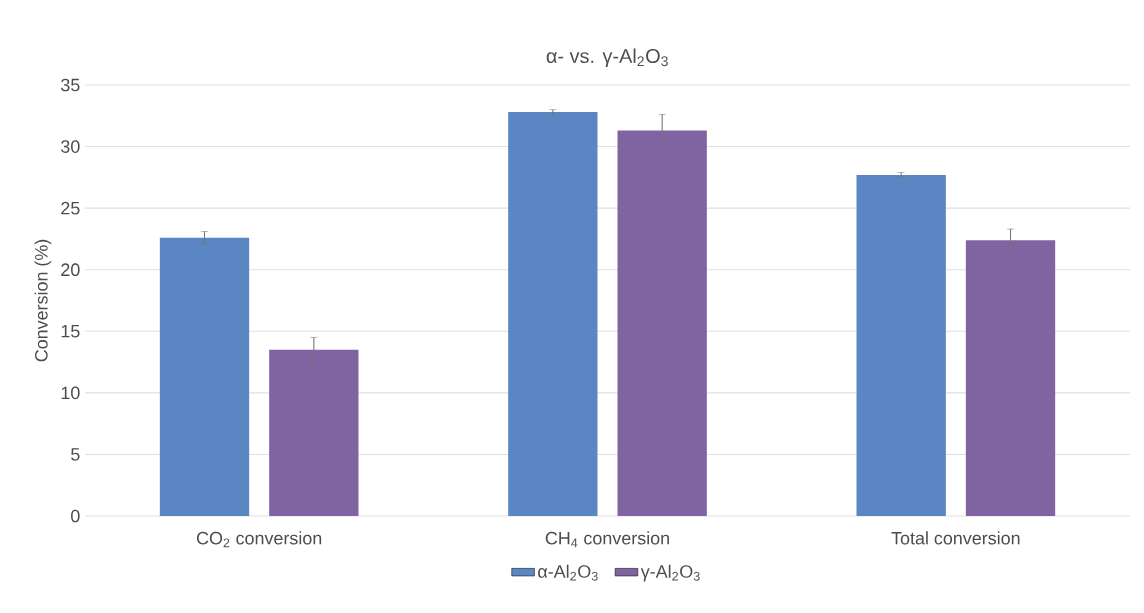 The height and width of the screenshot is (613, 1144). I want to click on legend-label: α-Al$_{2}$O$_{3}$, so click(568, 572).